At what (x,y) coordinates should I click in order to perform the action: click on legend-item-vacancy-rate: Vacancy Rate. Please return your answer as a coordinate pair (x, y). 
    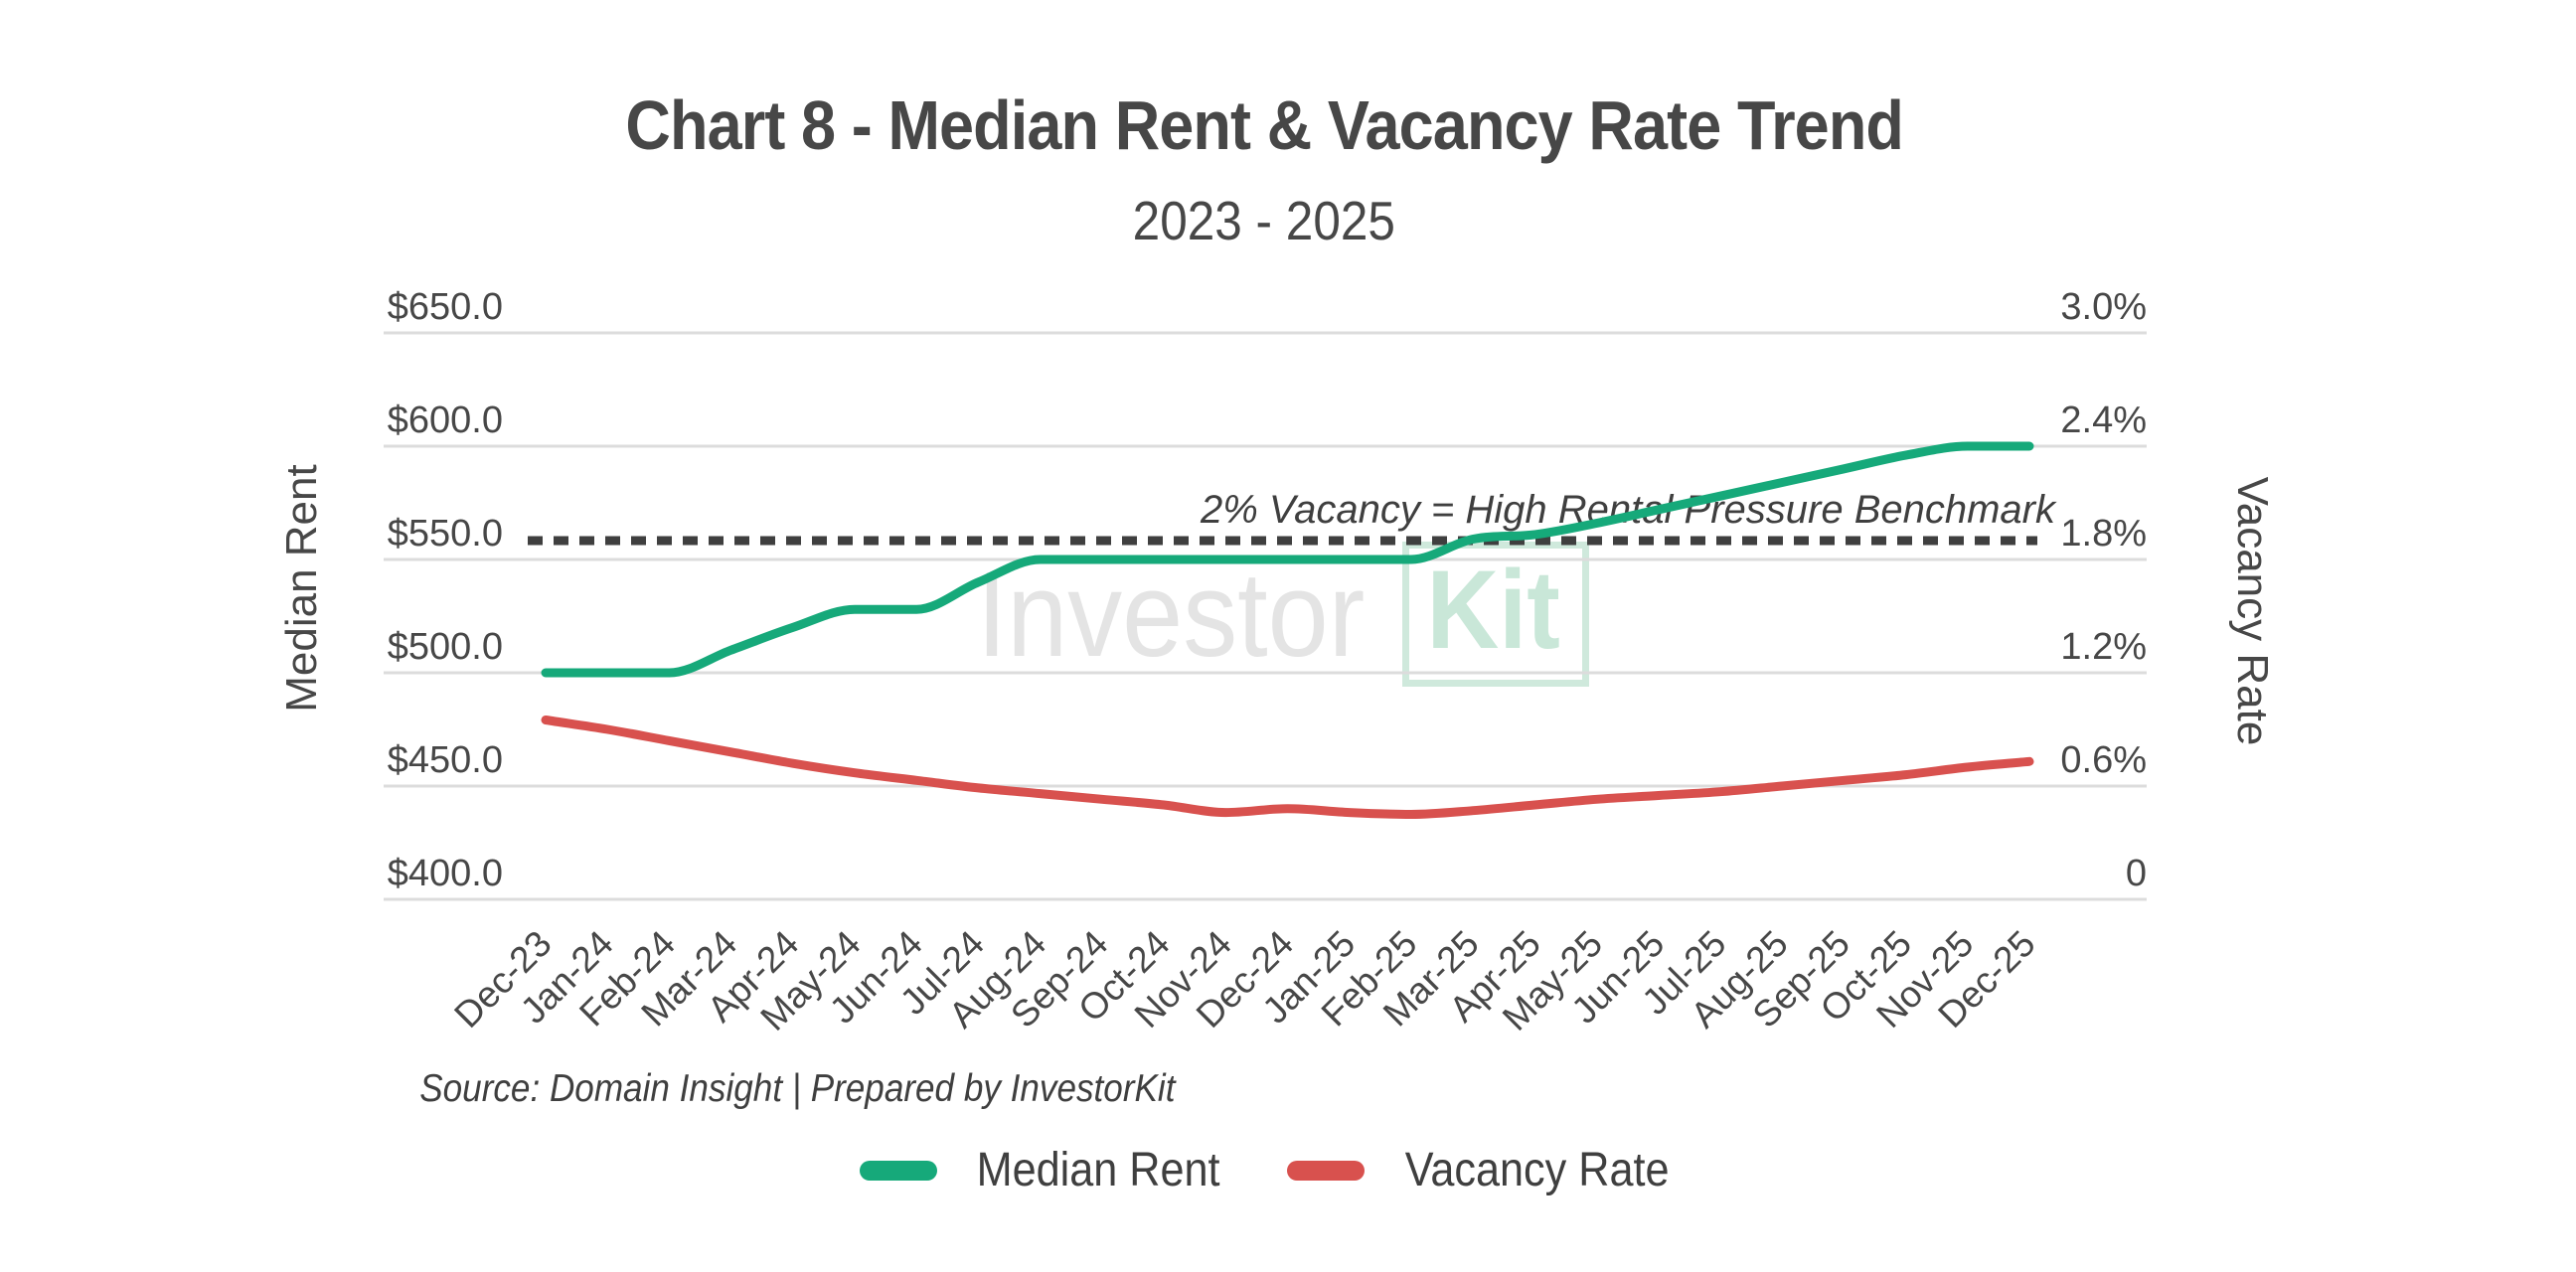
    Looking at the image, I should click on (1485, 1170).